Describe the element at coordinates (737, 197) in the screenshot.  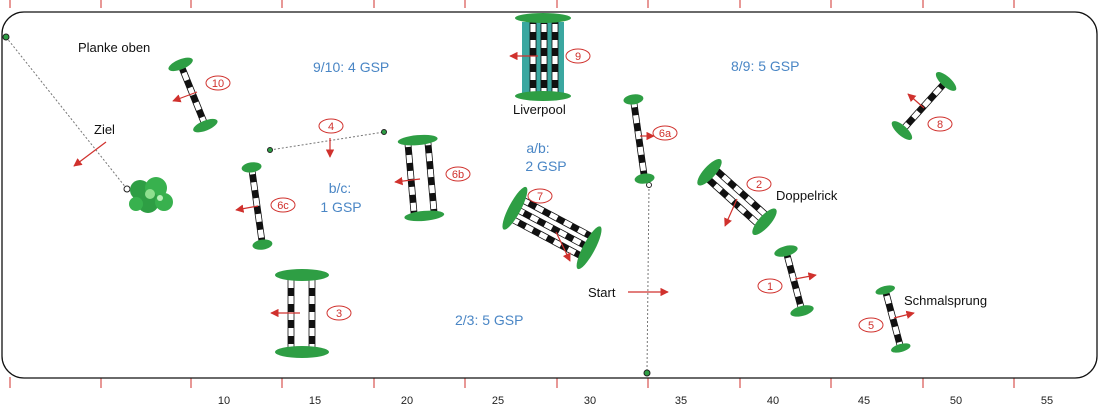
I see `jump-2-double-oxer` at that location.